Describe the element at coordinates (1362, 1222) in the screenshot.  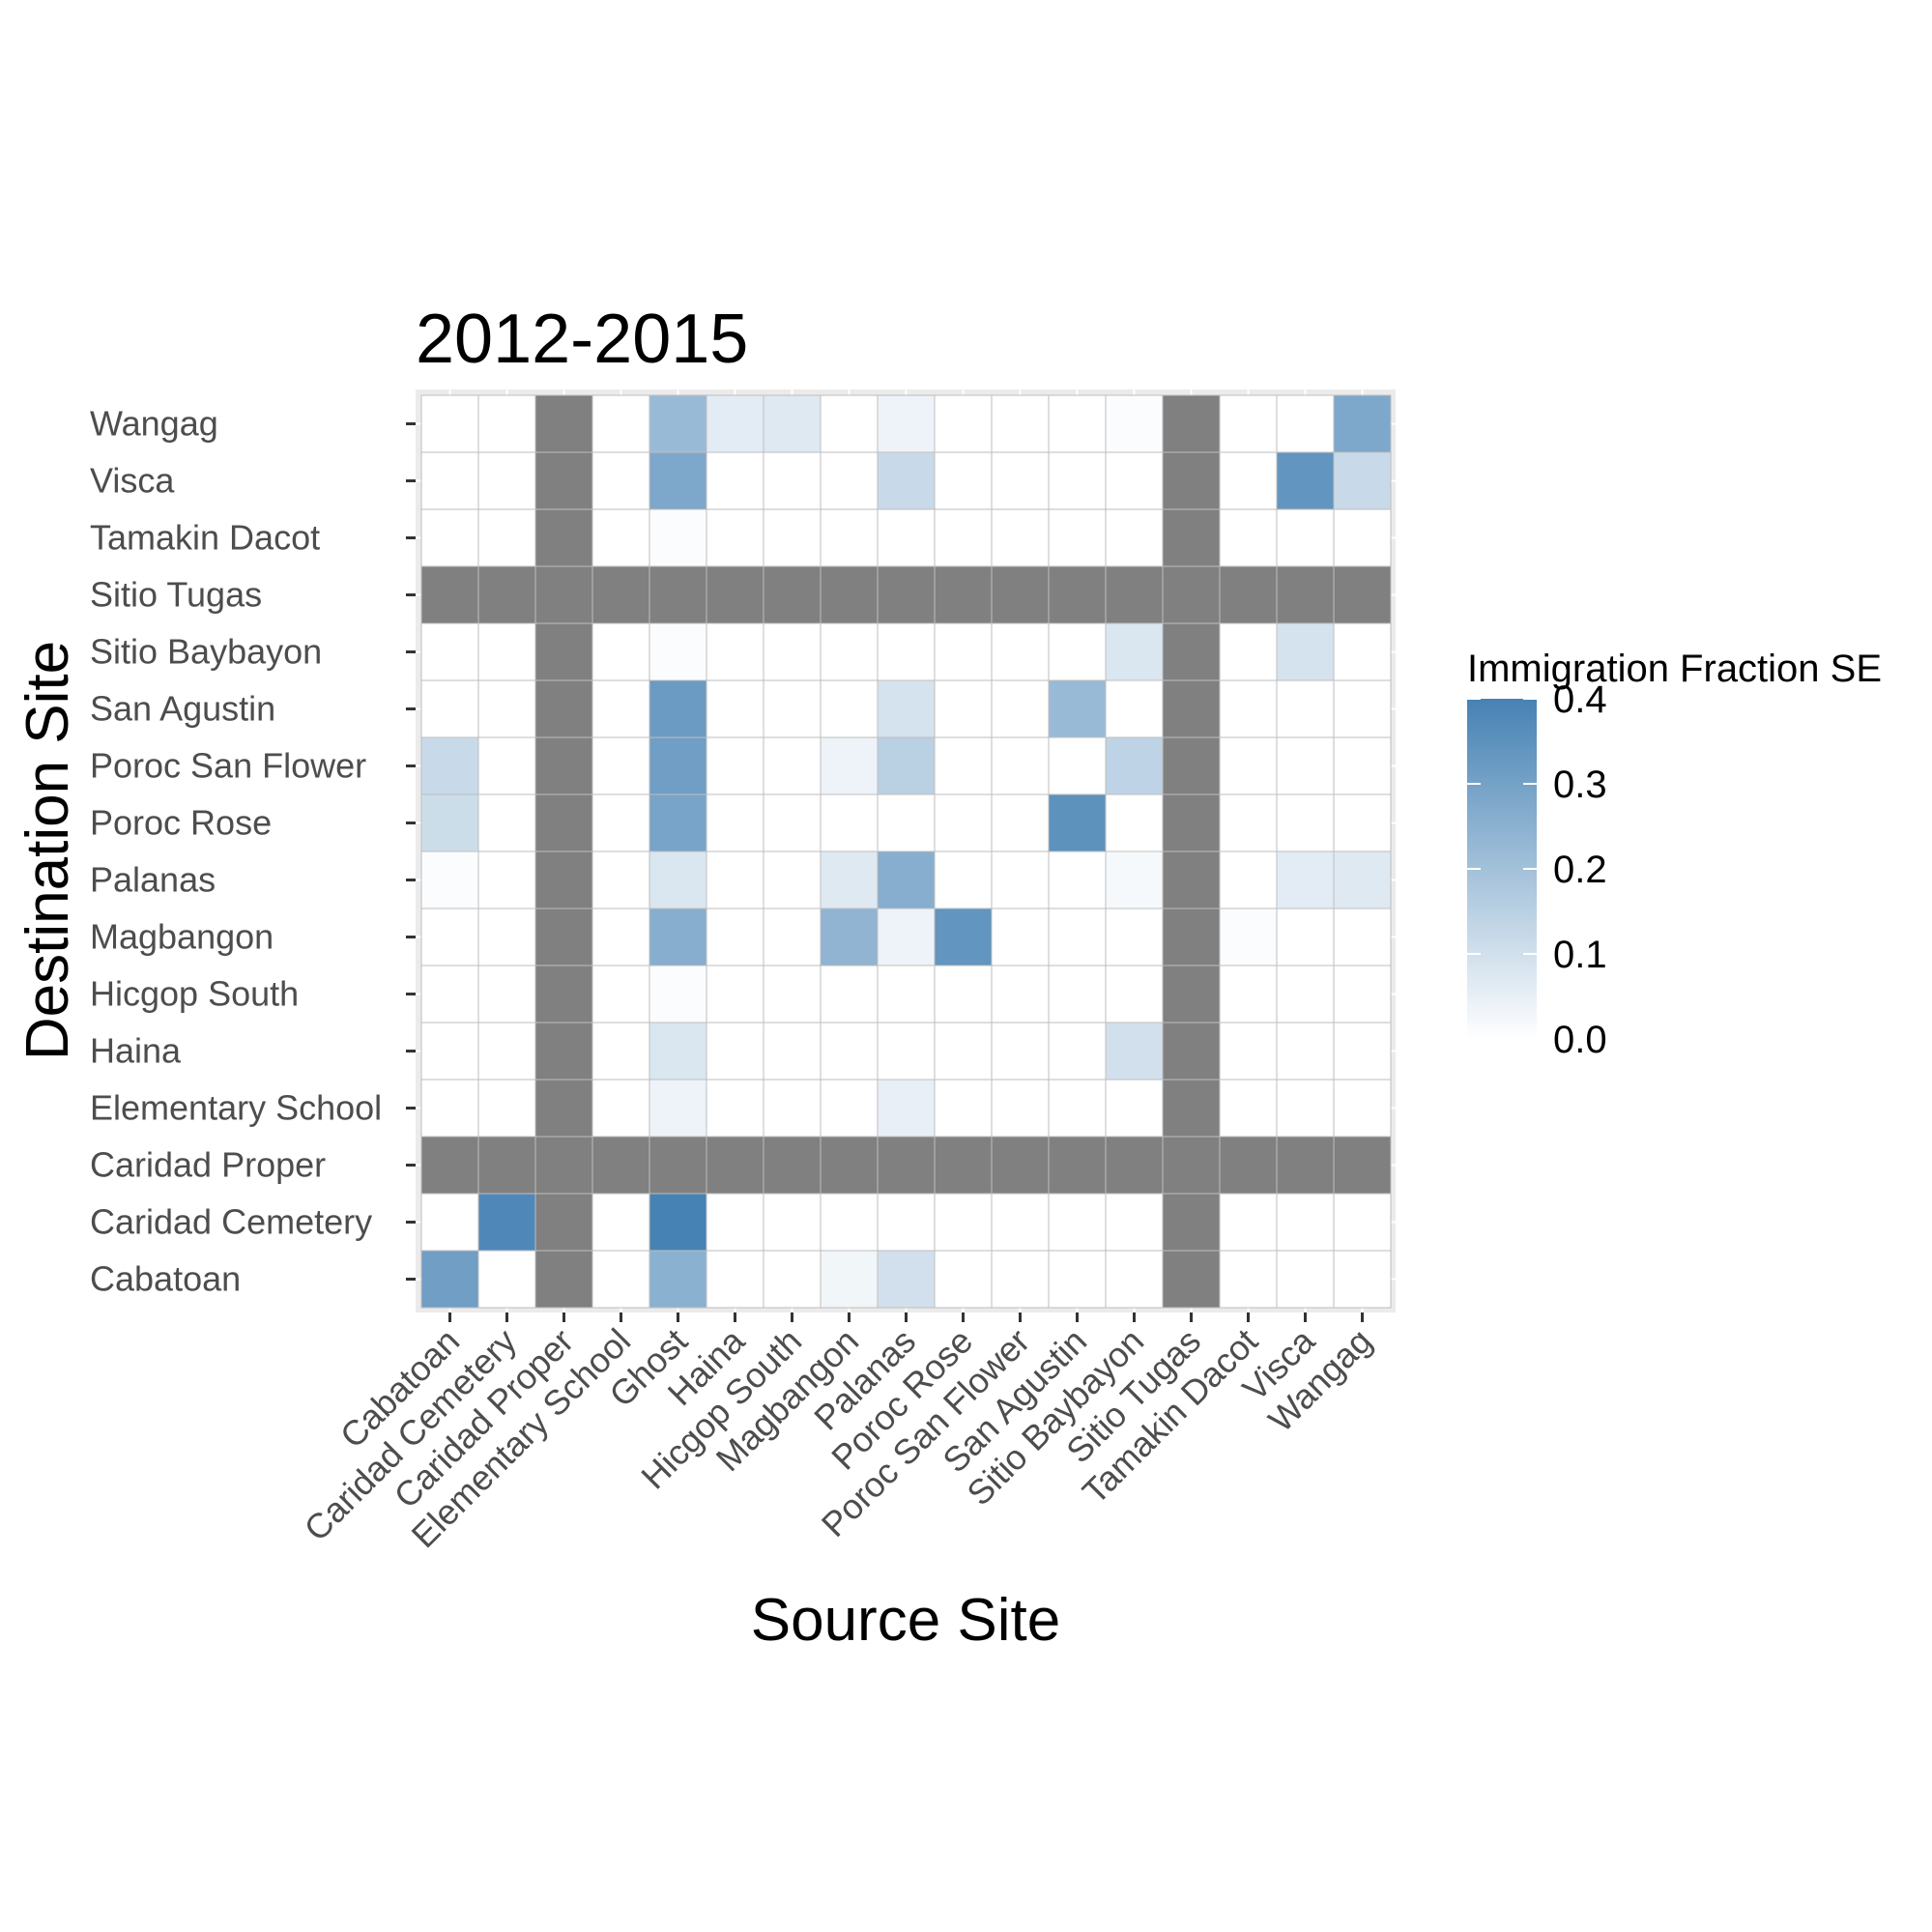
I see `heatmap-cell-caridad-cemetery-wangag` at that location.